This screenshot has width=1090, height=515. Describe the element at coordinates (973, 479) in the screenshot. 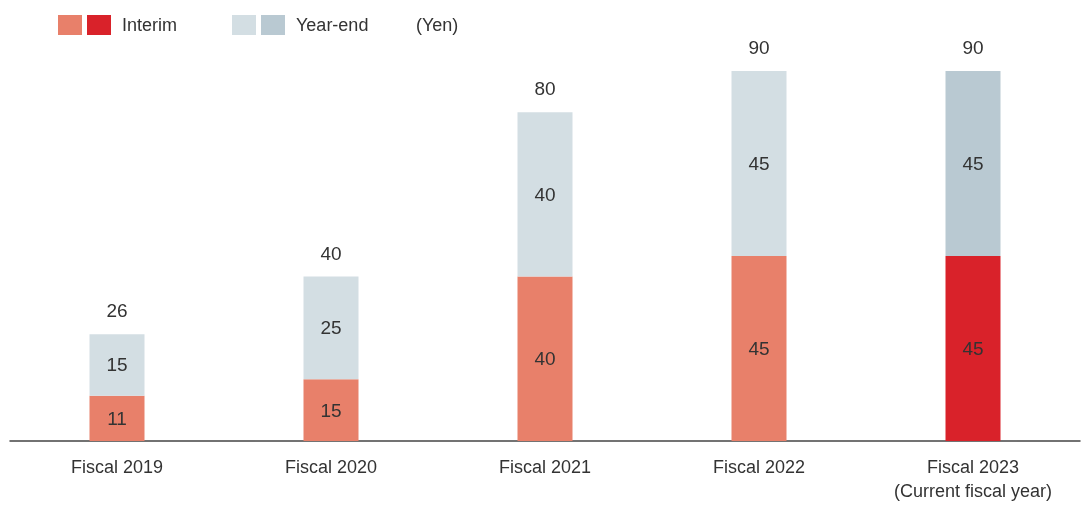

I see `x-tick-label: Fiscal 2023 (Current fiscal year)` at that location.